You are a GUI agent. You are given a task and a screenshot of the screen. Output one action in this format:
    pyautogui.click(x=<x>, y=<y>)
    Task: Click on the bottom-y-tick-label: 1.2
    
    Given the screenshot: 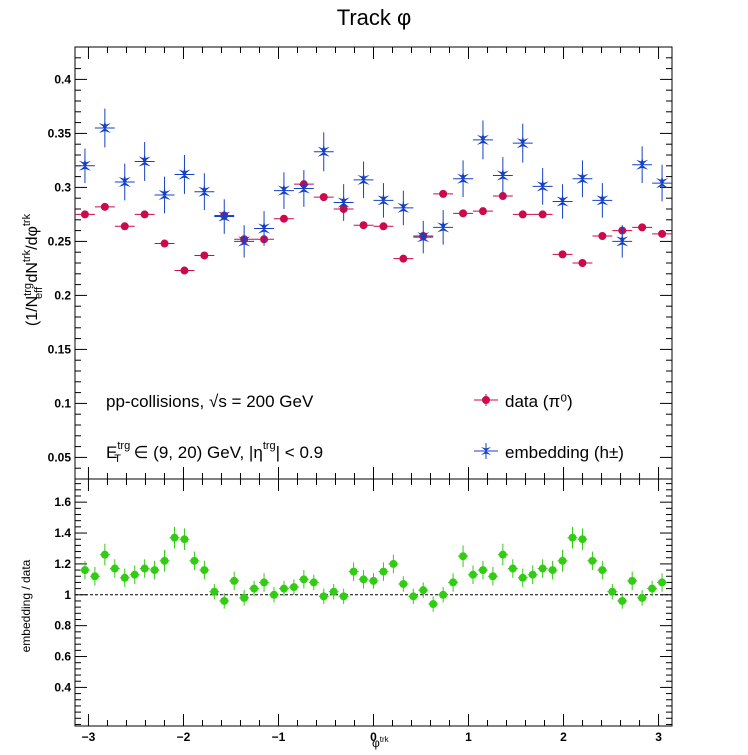 What is the action you would take?
    pyautogui.click(x=62, y=564)
    